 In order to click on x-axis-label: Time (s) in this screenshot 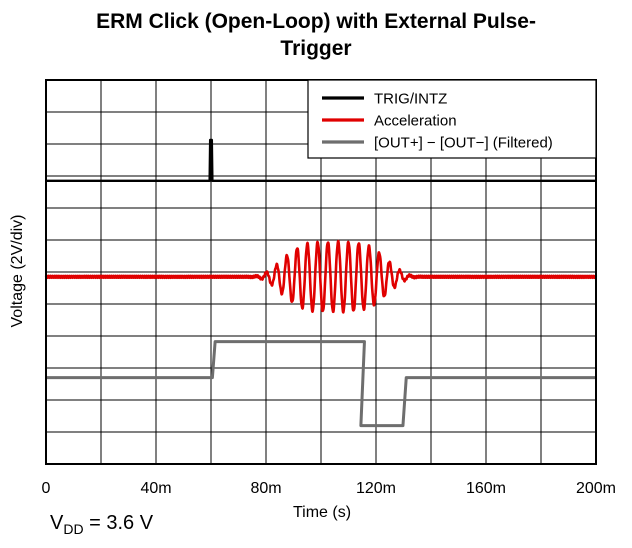, I will do `click(322, 512)`.